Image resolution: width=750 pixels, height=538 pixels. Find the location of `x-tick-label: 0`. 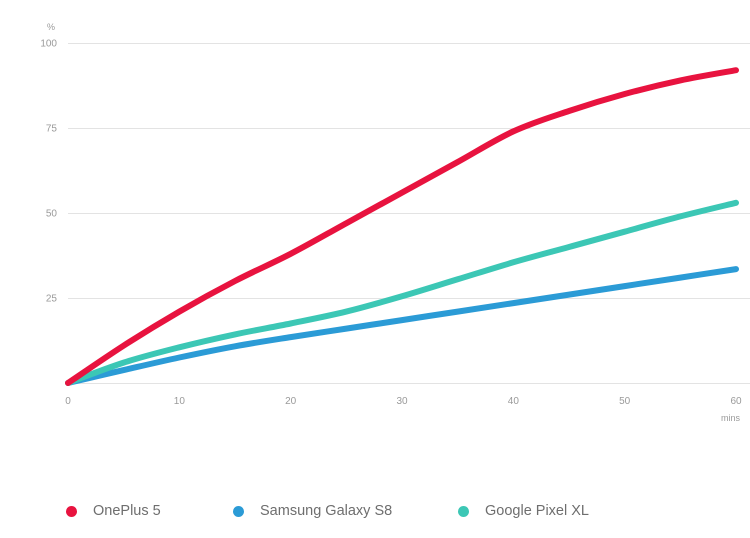

x-tick-label: 0 is located at coordinates (68, 401).